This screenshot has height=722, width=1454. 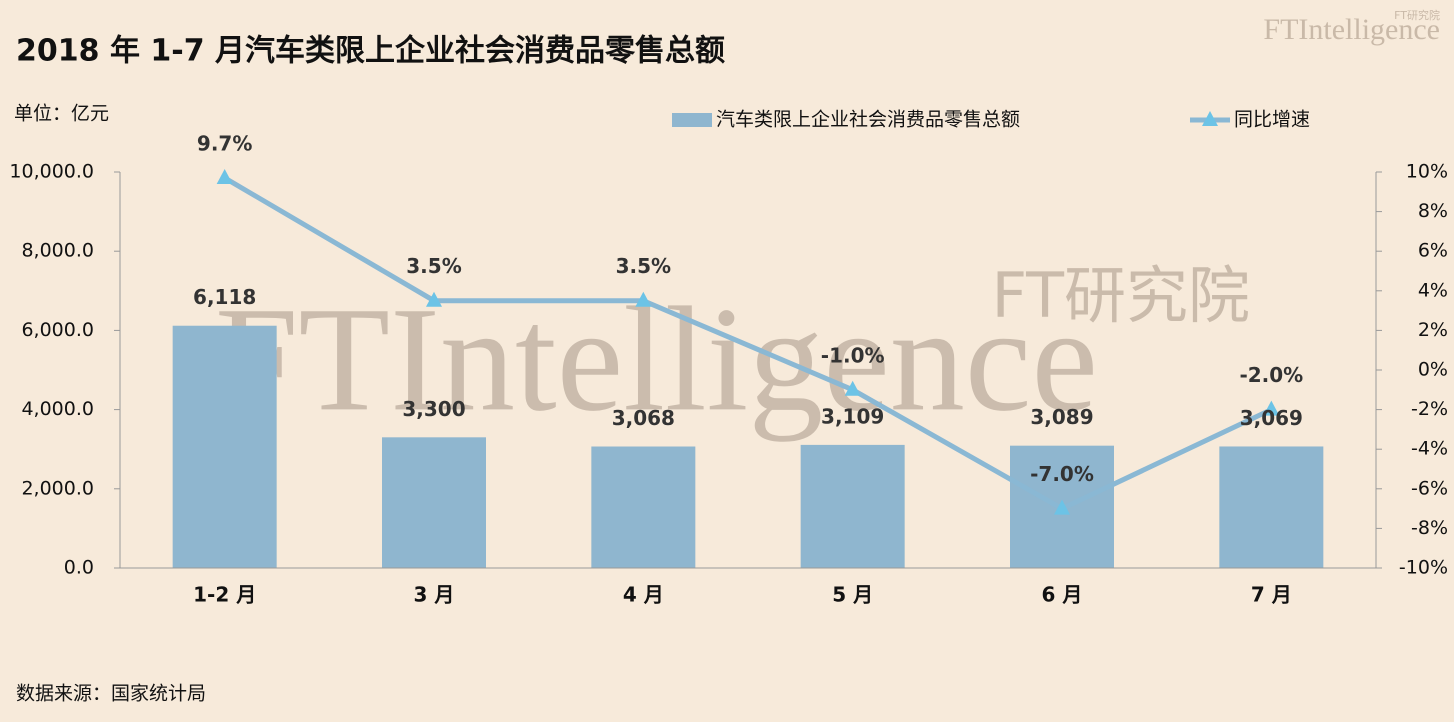 I want to click on bar-value-label: 3,069, so click(x=1271, y=418).